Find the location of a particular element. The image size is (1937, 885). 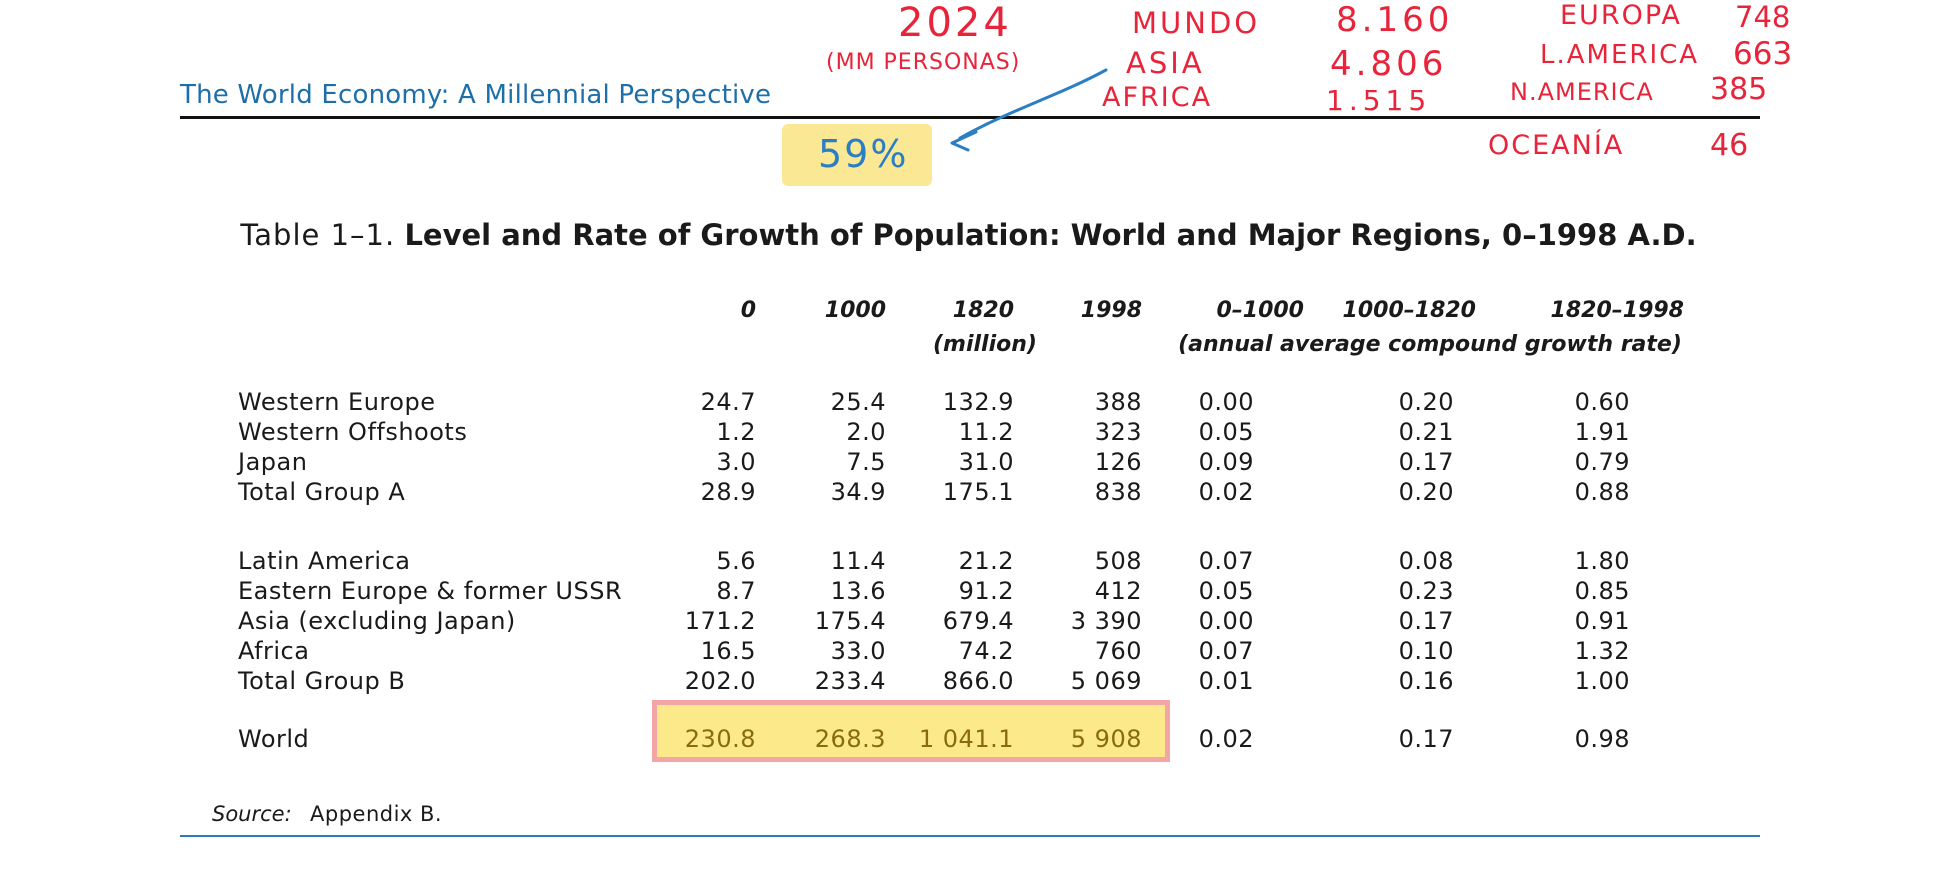

table-cell: 1 041.1 is located at coordinates (966, 739).